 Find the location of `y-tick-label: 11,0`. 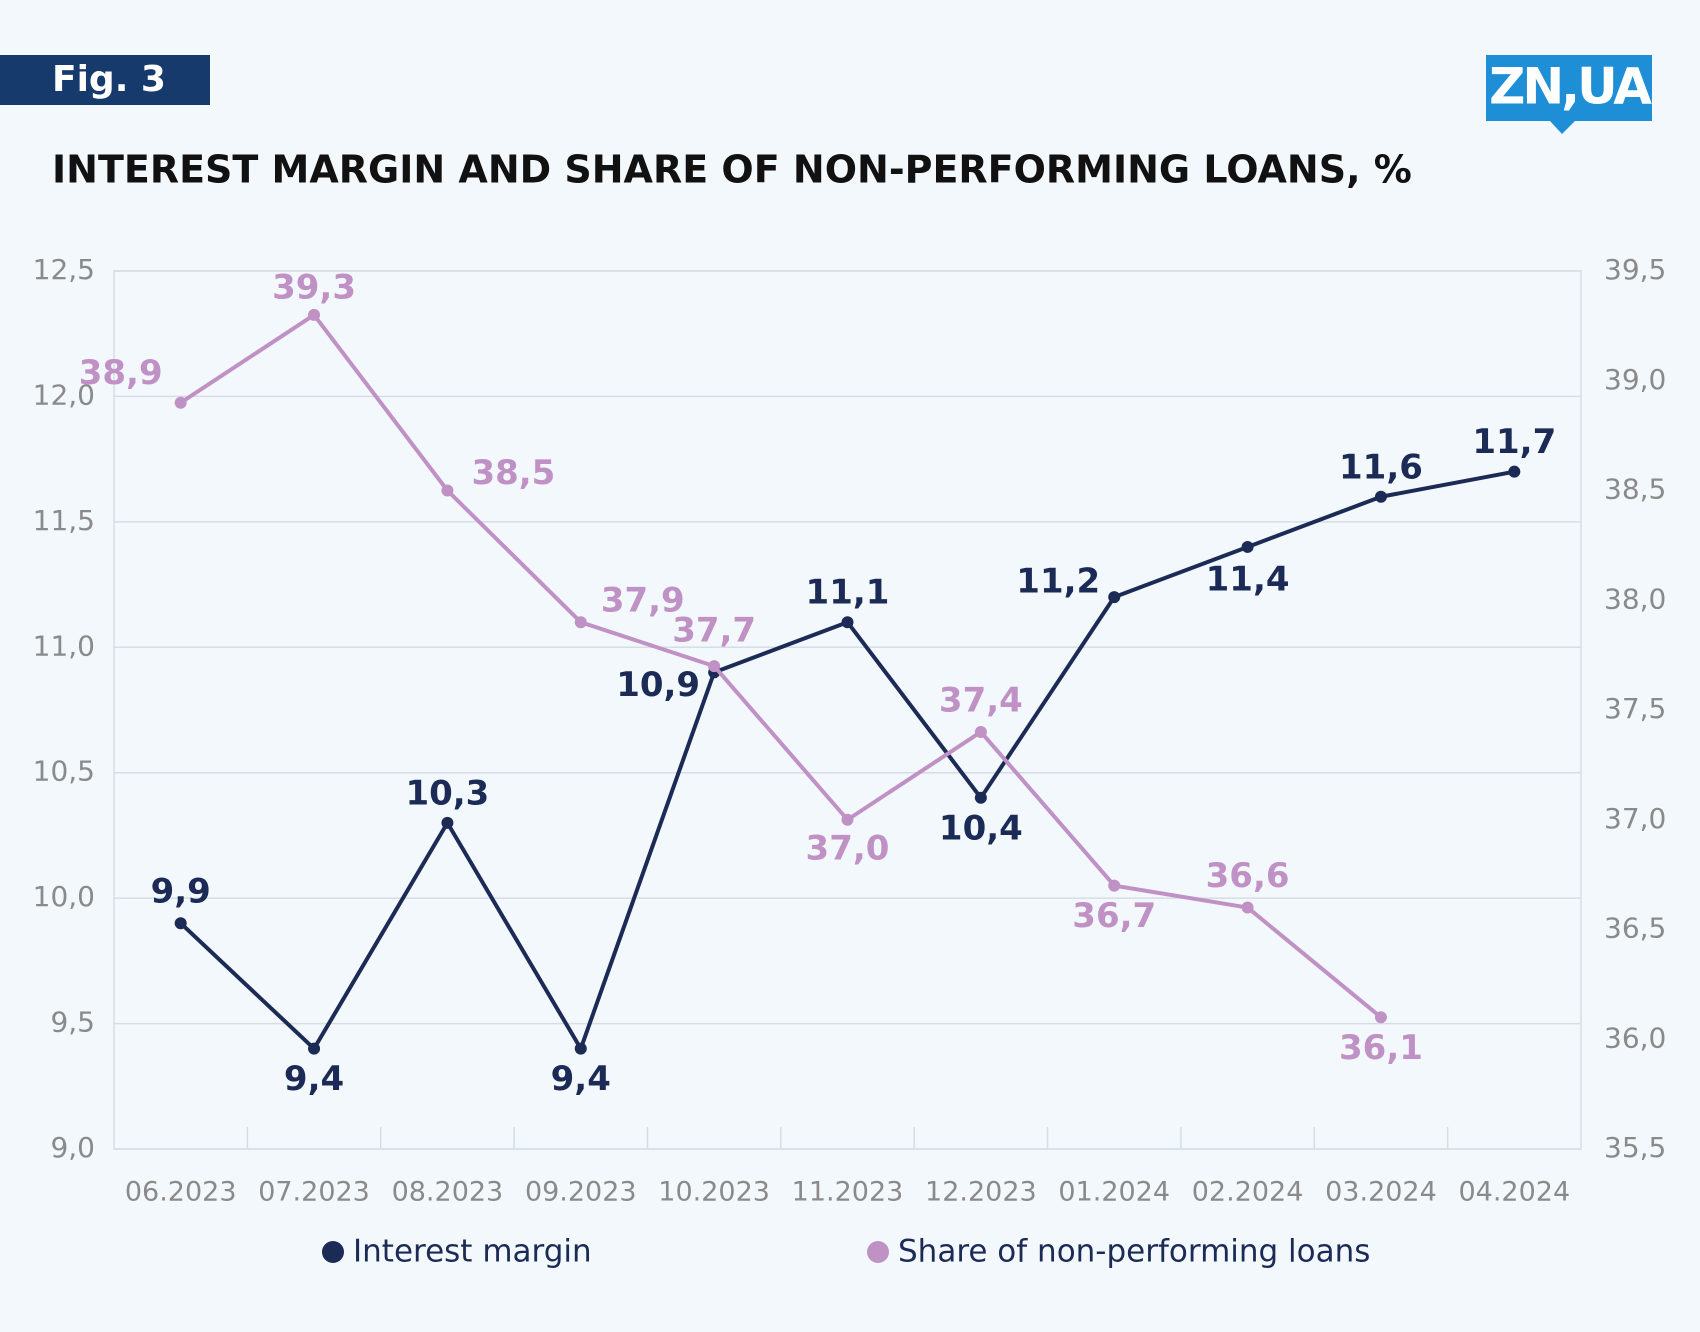

y-tick-label: 11,0 is located at coordinates (64, 645).